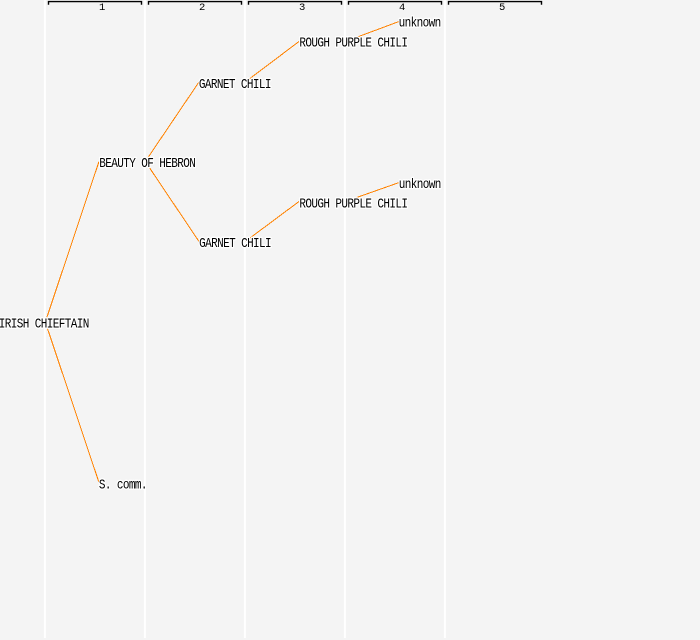 This screenshot has height=640, width=700. Describe the element at coordinates (102, 8) in the screenshot. I see `svg-text: 1` at that location.